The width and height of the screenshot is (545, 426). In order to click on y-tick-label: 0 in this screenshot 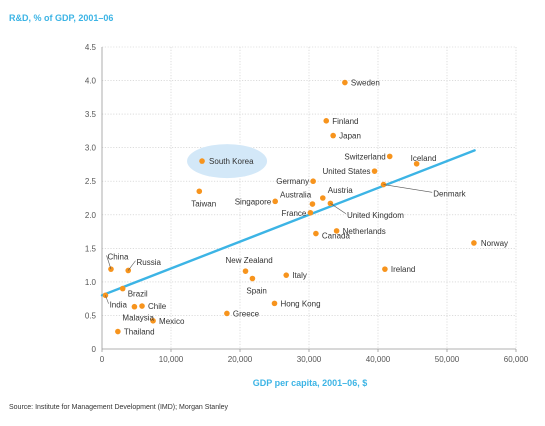, I will do `click(94, 349)`.